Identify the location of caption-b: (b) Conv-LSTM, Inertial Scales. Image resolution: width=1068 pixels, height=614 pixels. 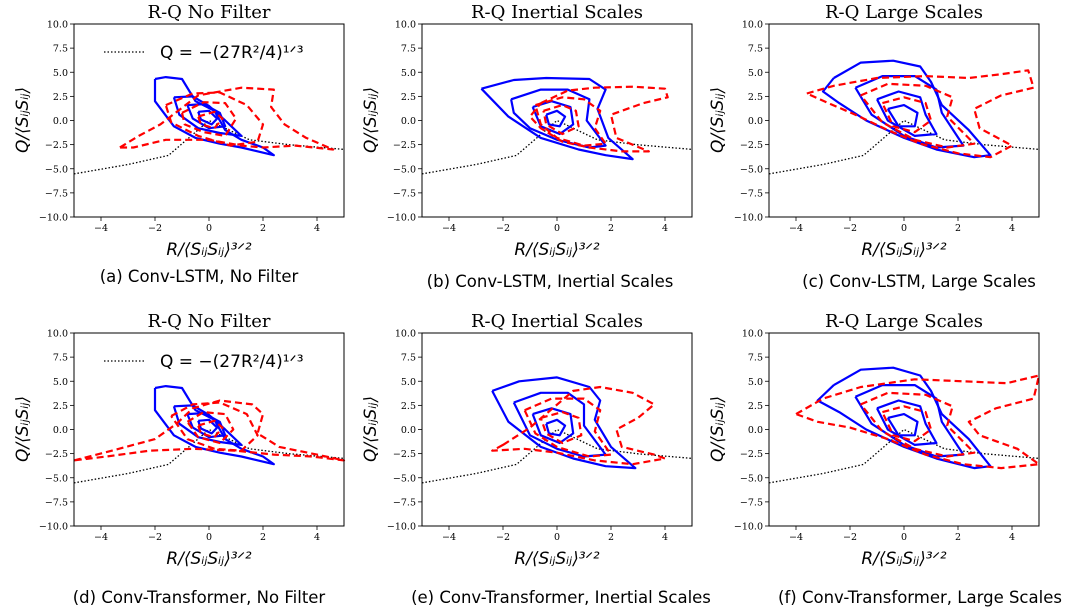
(550, 281).